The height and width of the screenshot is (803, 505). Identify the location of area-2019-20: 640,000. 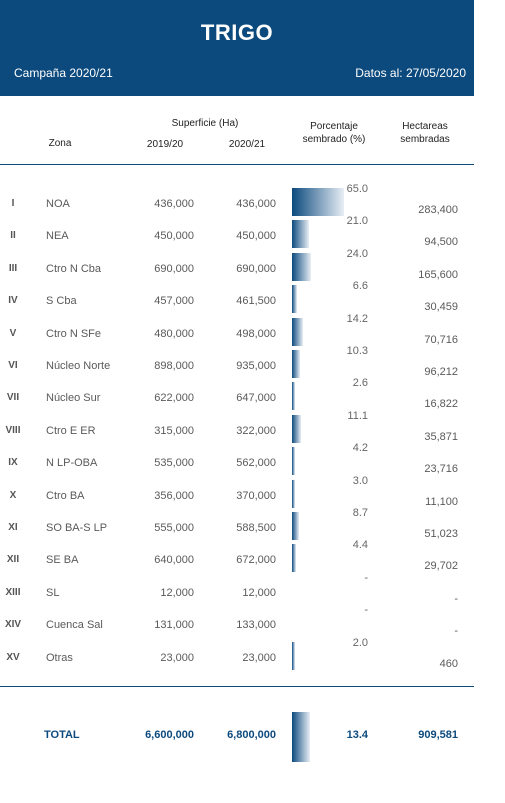
(174, 560).